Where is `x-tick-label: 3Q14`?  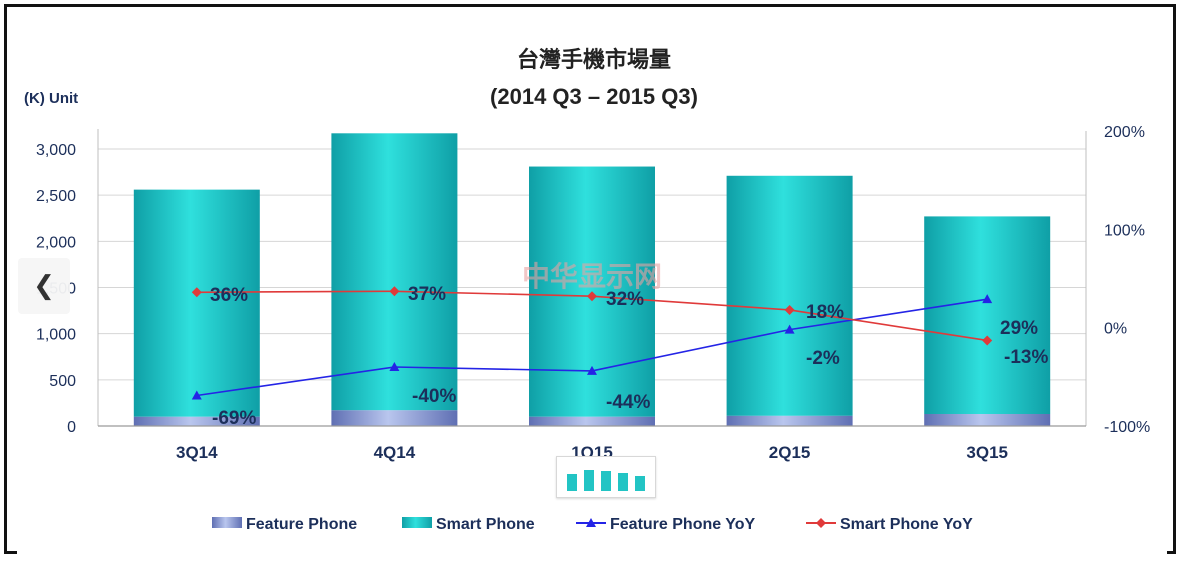 x-tick-label: 3Q14 is located at coordinates (197, 452).